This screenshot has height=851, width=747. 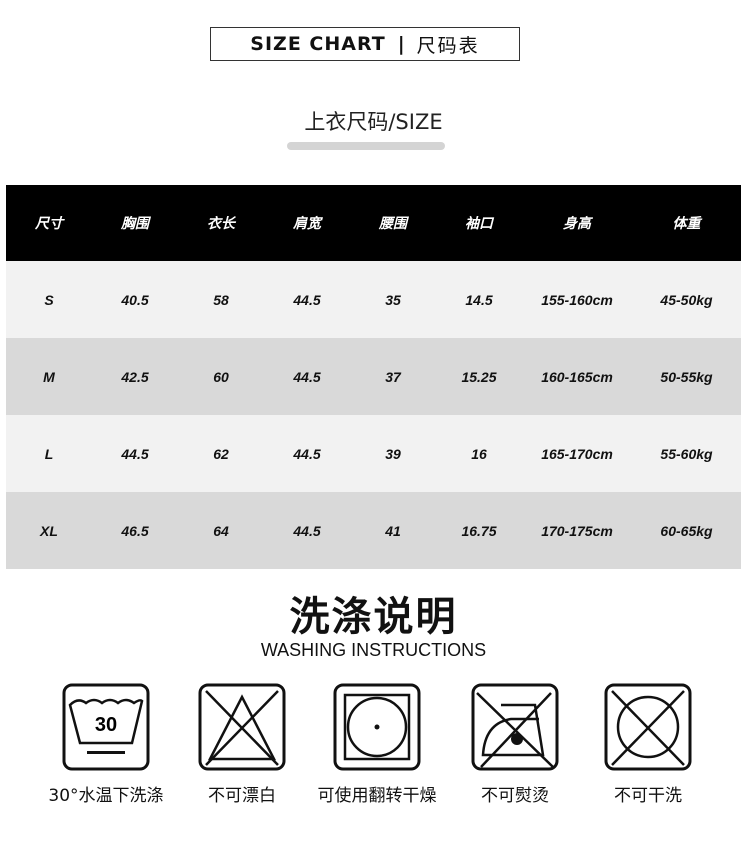 What do you see at coordinates (686, 376) in the screenshot?
I see `table-cell: 50-55kg` at bounding box center [686, 376].